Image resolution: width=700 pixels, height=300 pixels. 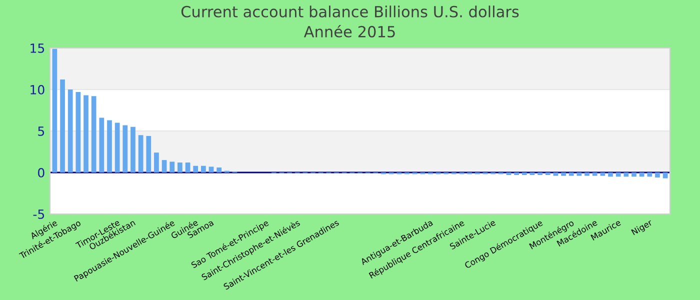 I want to click on y-tick-label: 10, so click(x=37, y=89).